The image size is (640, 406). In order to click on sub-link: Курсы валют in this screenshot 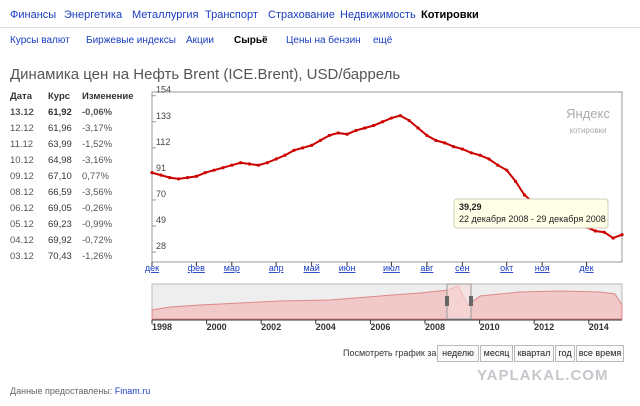, I will do `click(40, 40)`.